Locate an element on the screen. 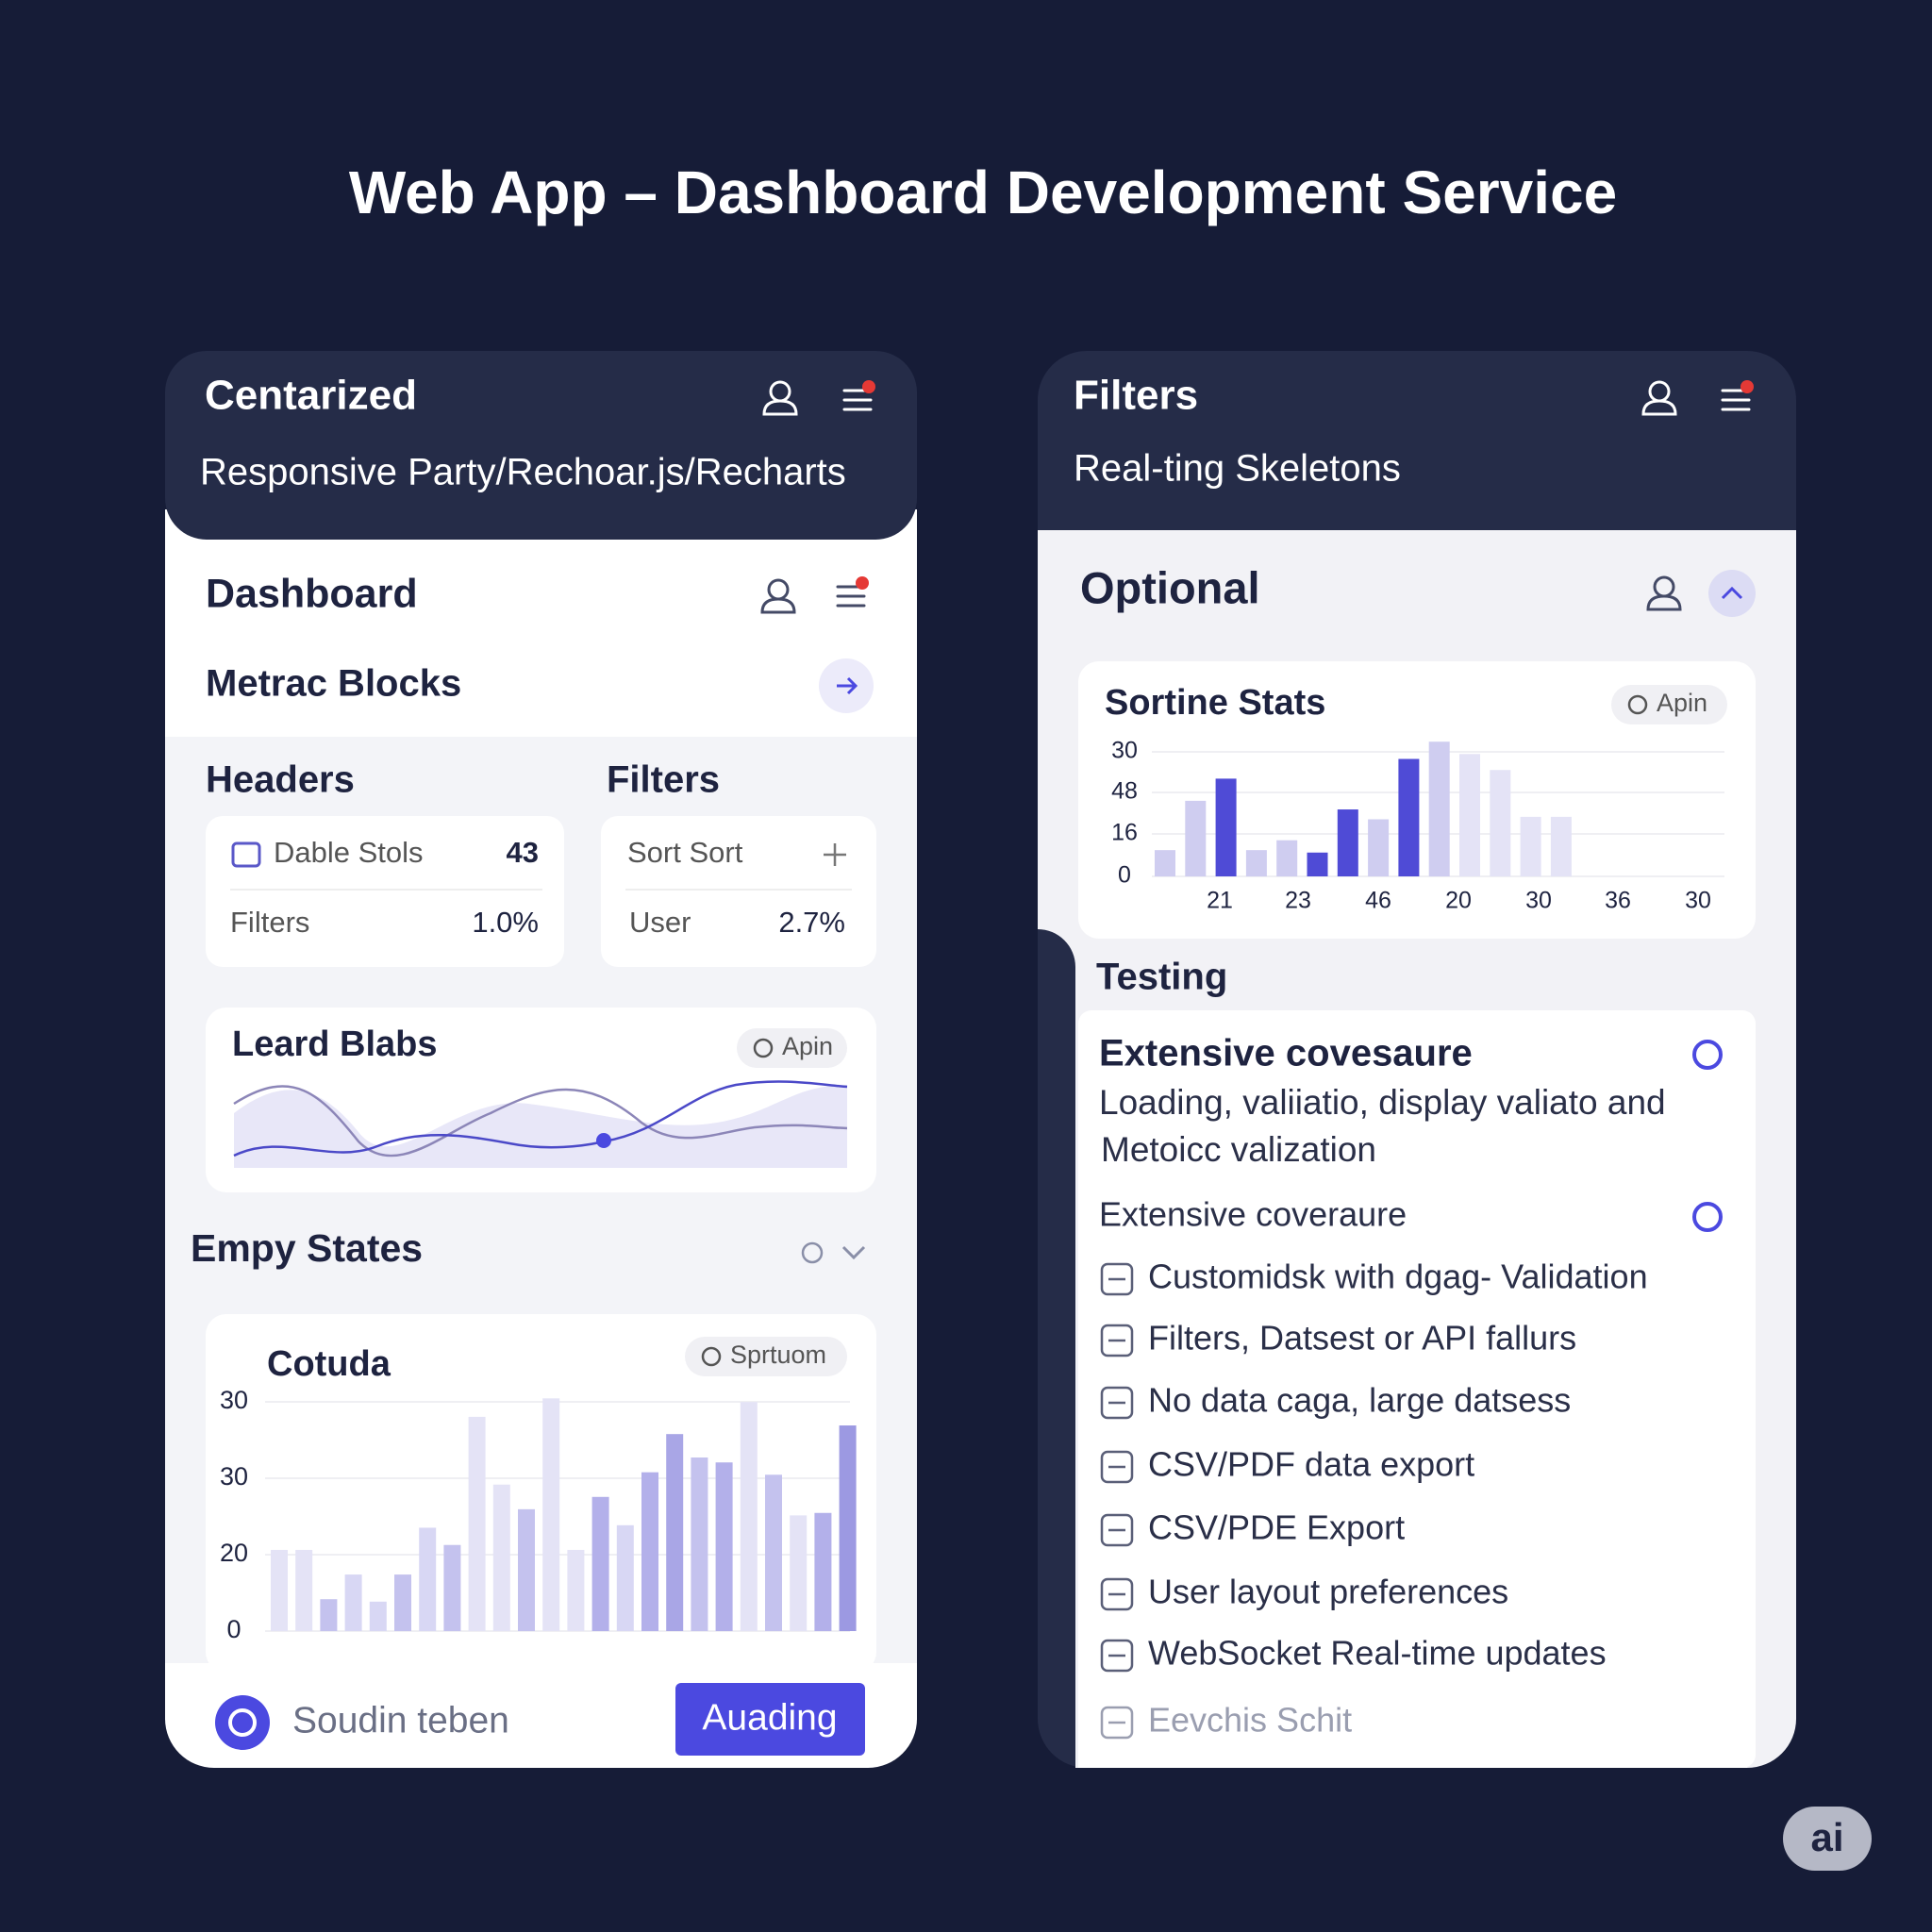 The width and height of the screenshot is (1932, 1932). box-title: Filters is located at coordinates (664, 780).